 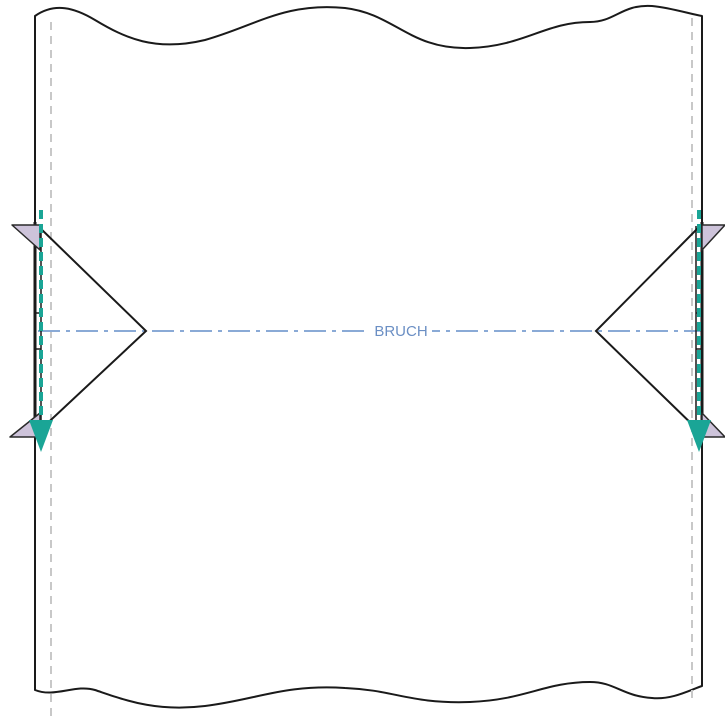 What do you see at coordinates (659, 330) in the screenshot?
I see `right-pleat` at bounding box center [659, 330].